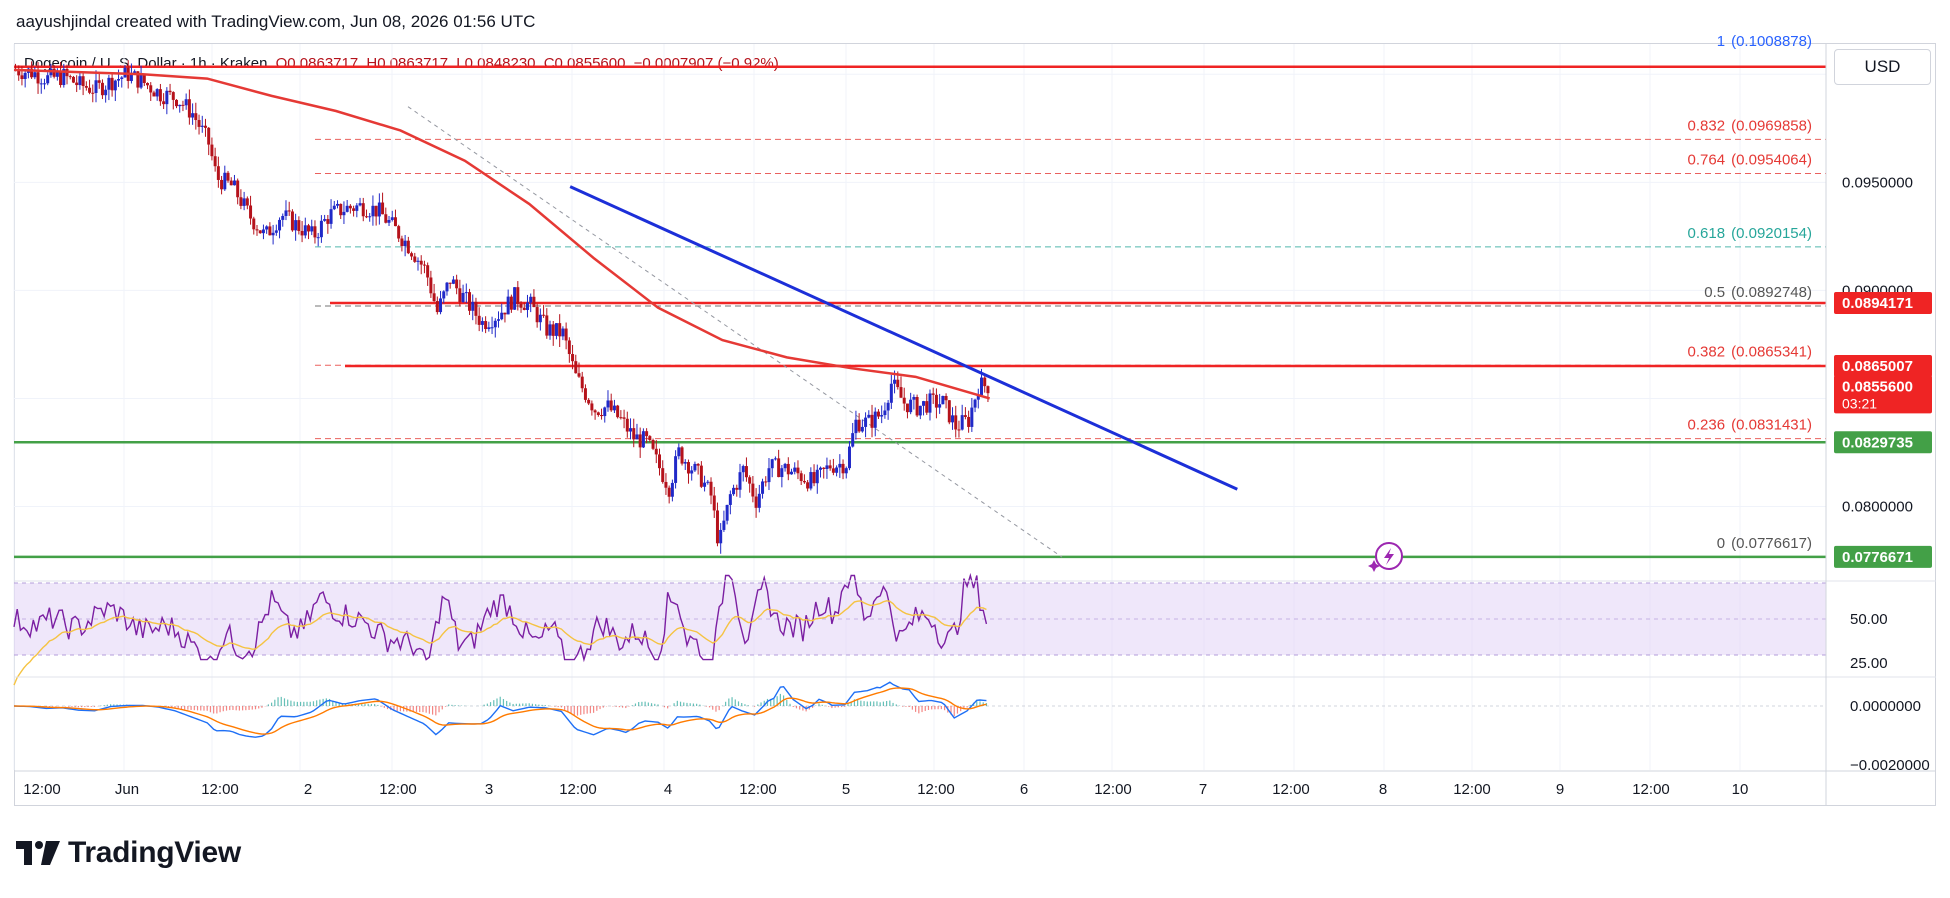  What do you see at coordinates (903, 338) in the screenshot?
I see `bearish-trendline` at bounding box center [903, 338].